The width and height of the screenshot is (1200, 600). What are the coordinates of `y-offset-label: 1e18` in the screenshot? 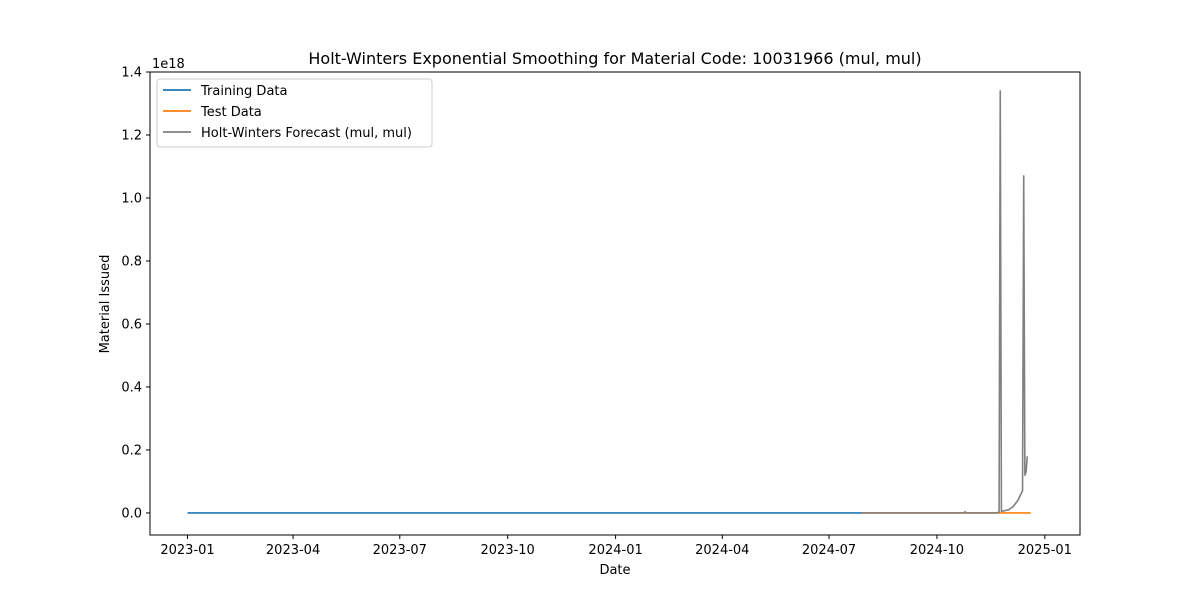 It's located at (168, 64).